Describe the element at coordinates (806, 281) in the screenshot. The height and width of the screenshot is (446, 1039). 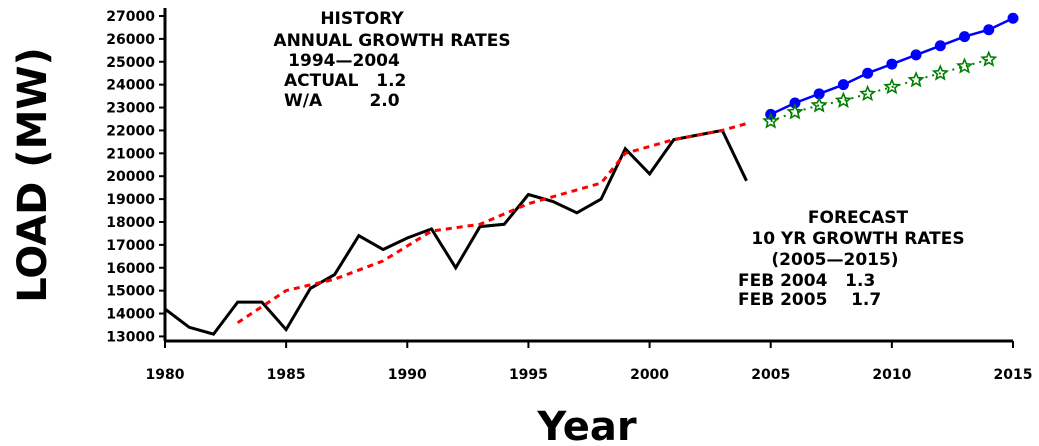
I see `forecast-feb2004: FEB 2004 1.3` at that location.